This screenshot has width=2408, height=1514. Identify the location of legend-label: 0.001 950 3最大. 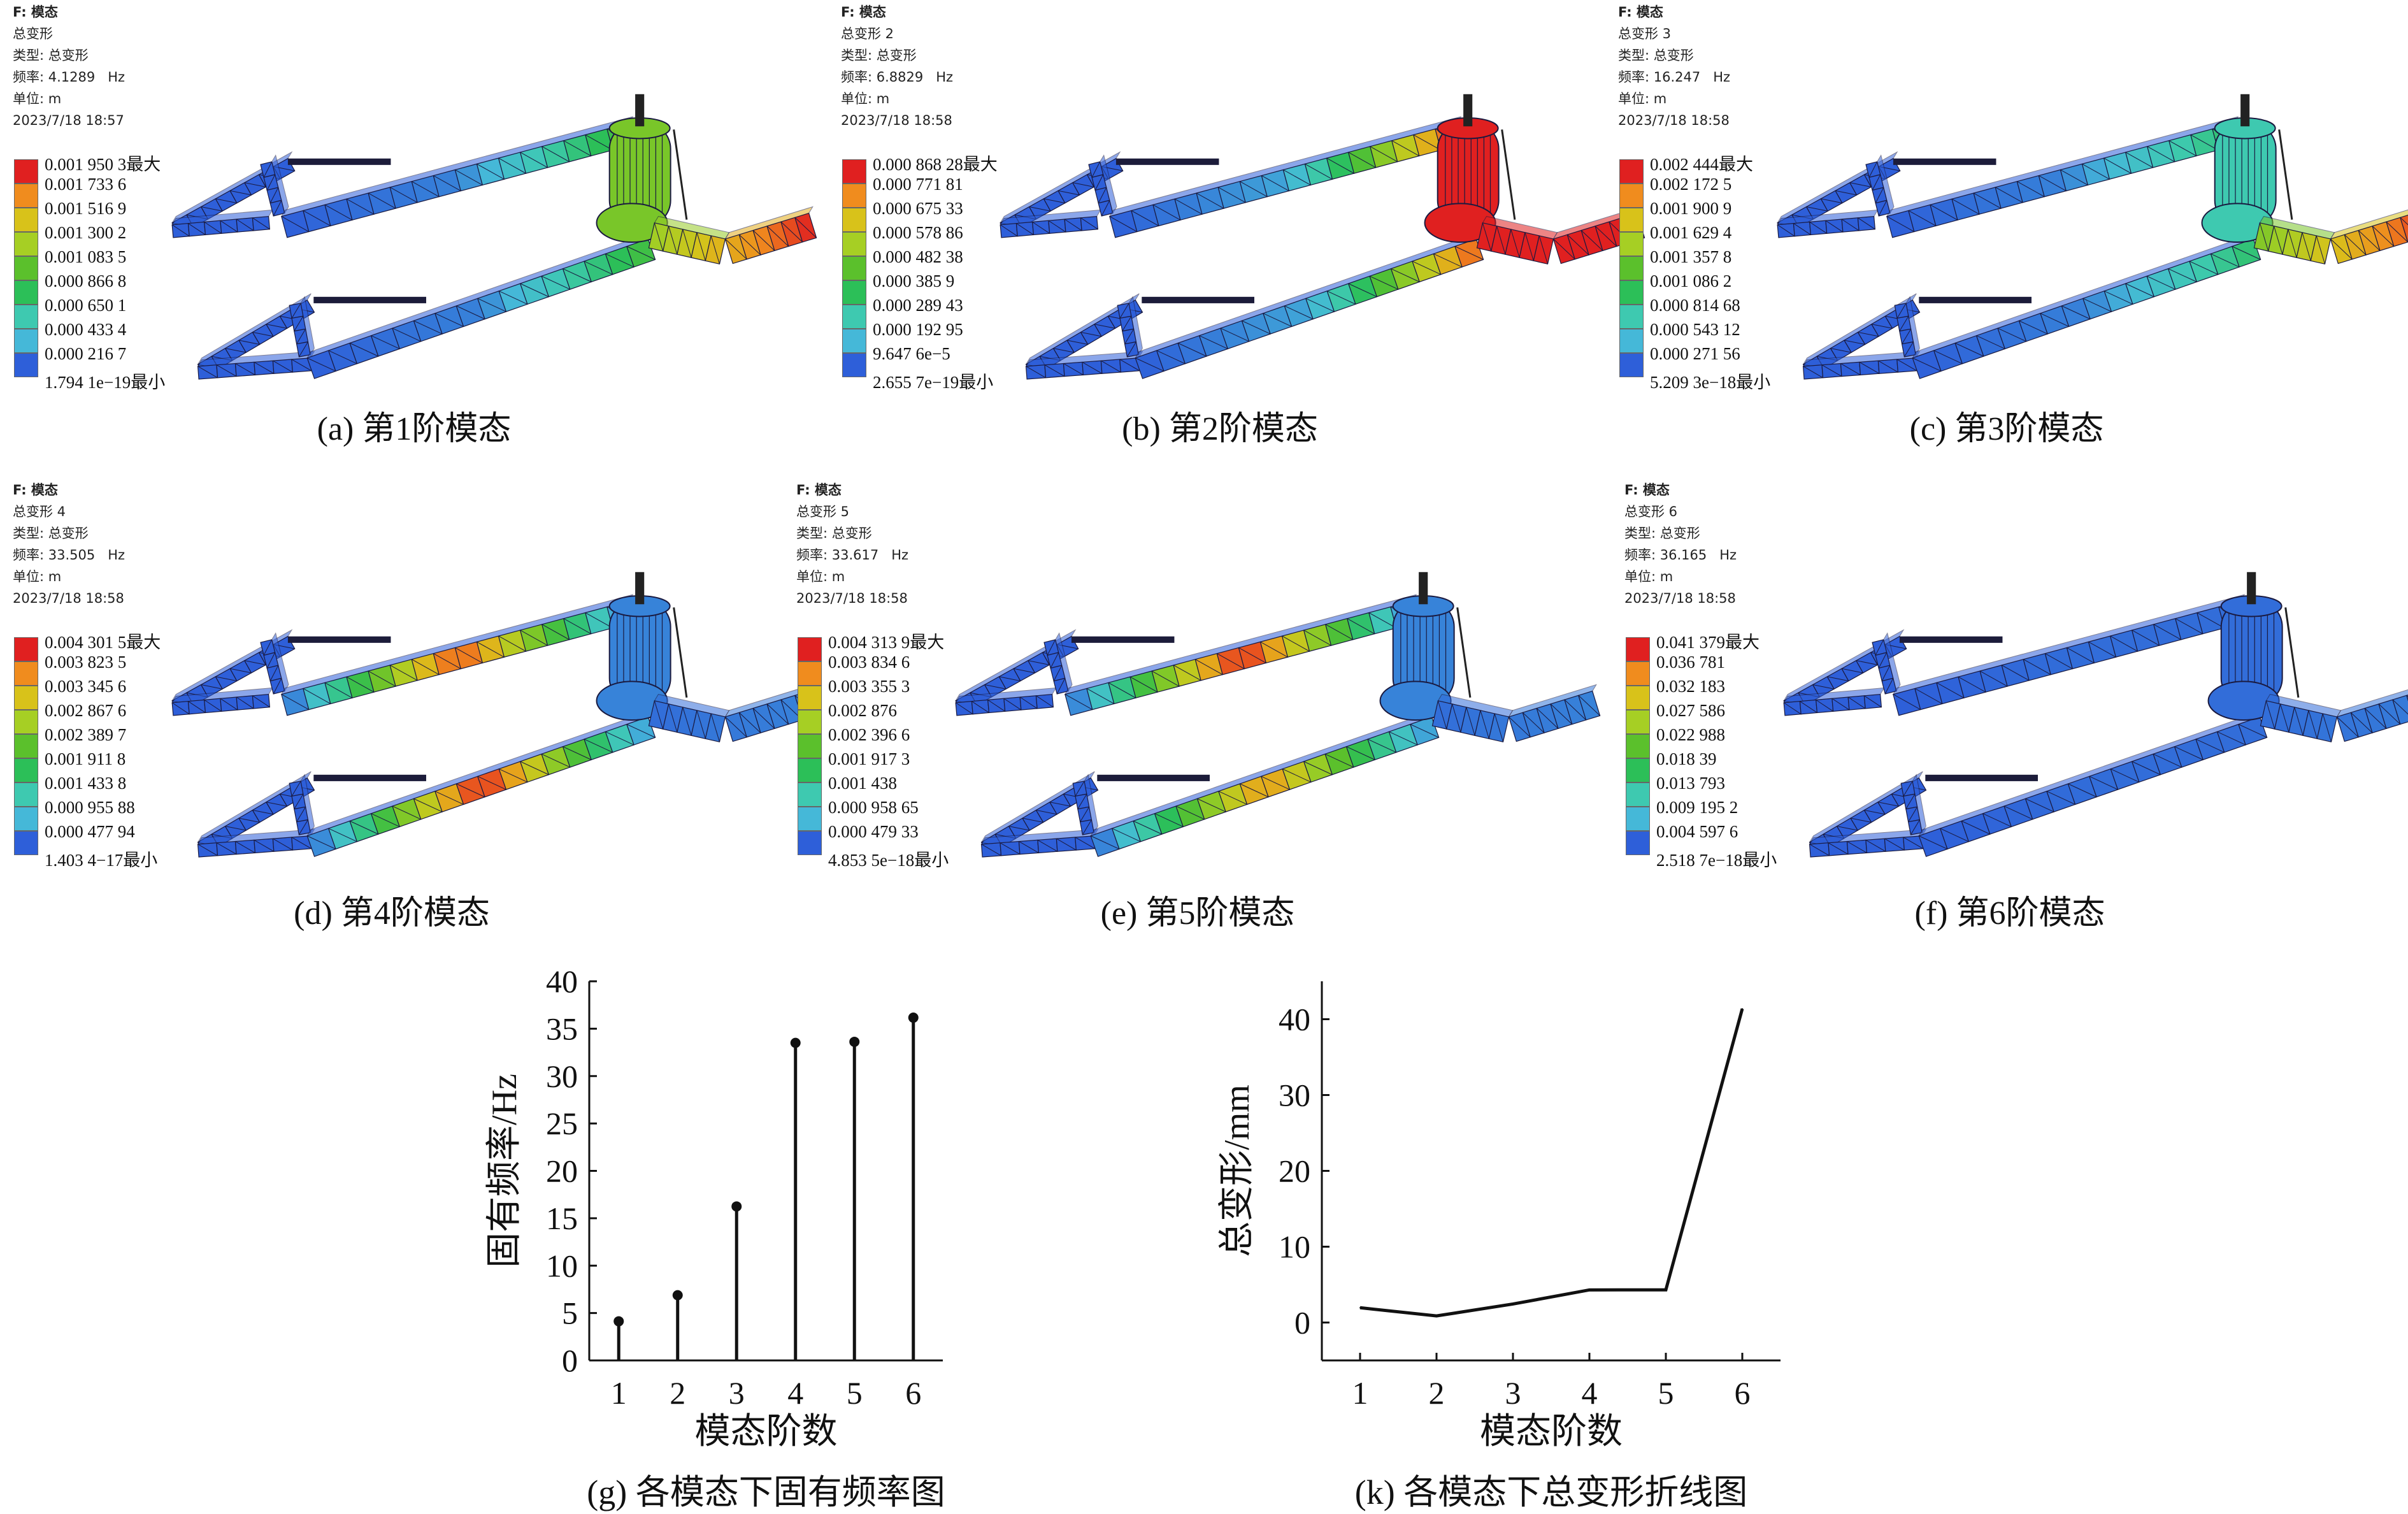
(103, 164).